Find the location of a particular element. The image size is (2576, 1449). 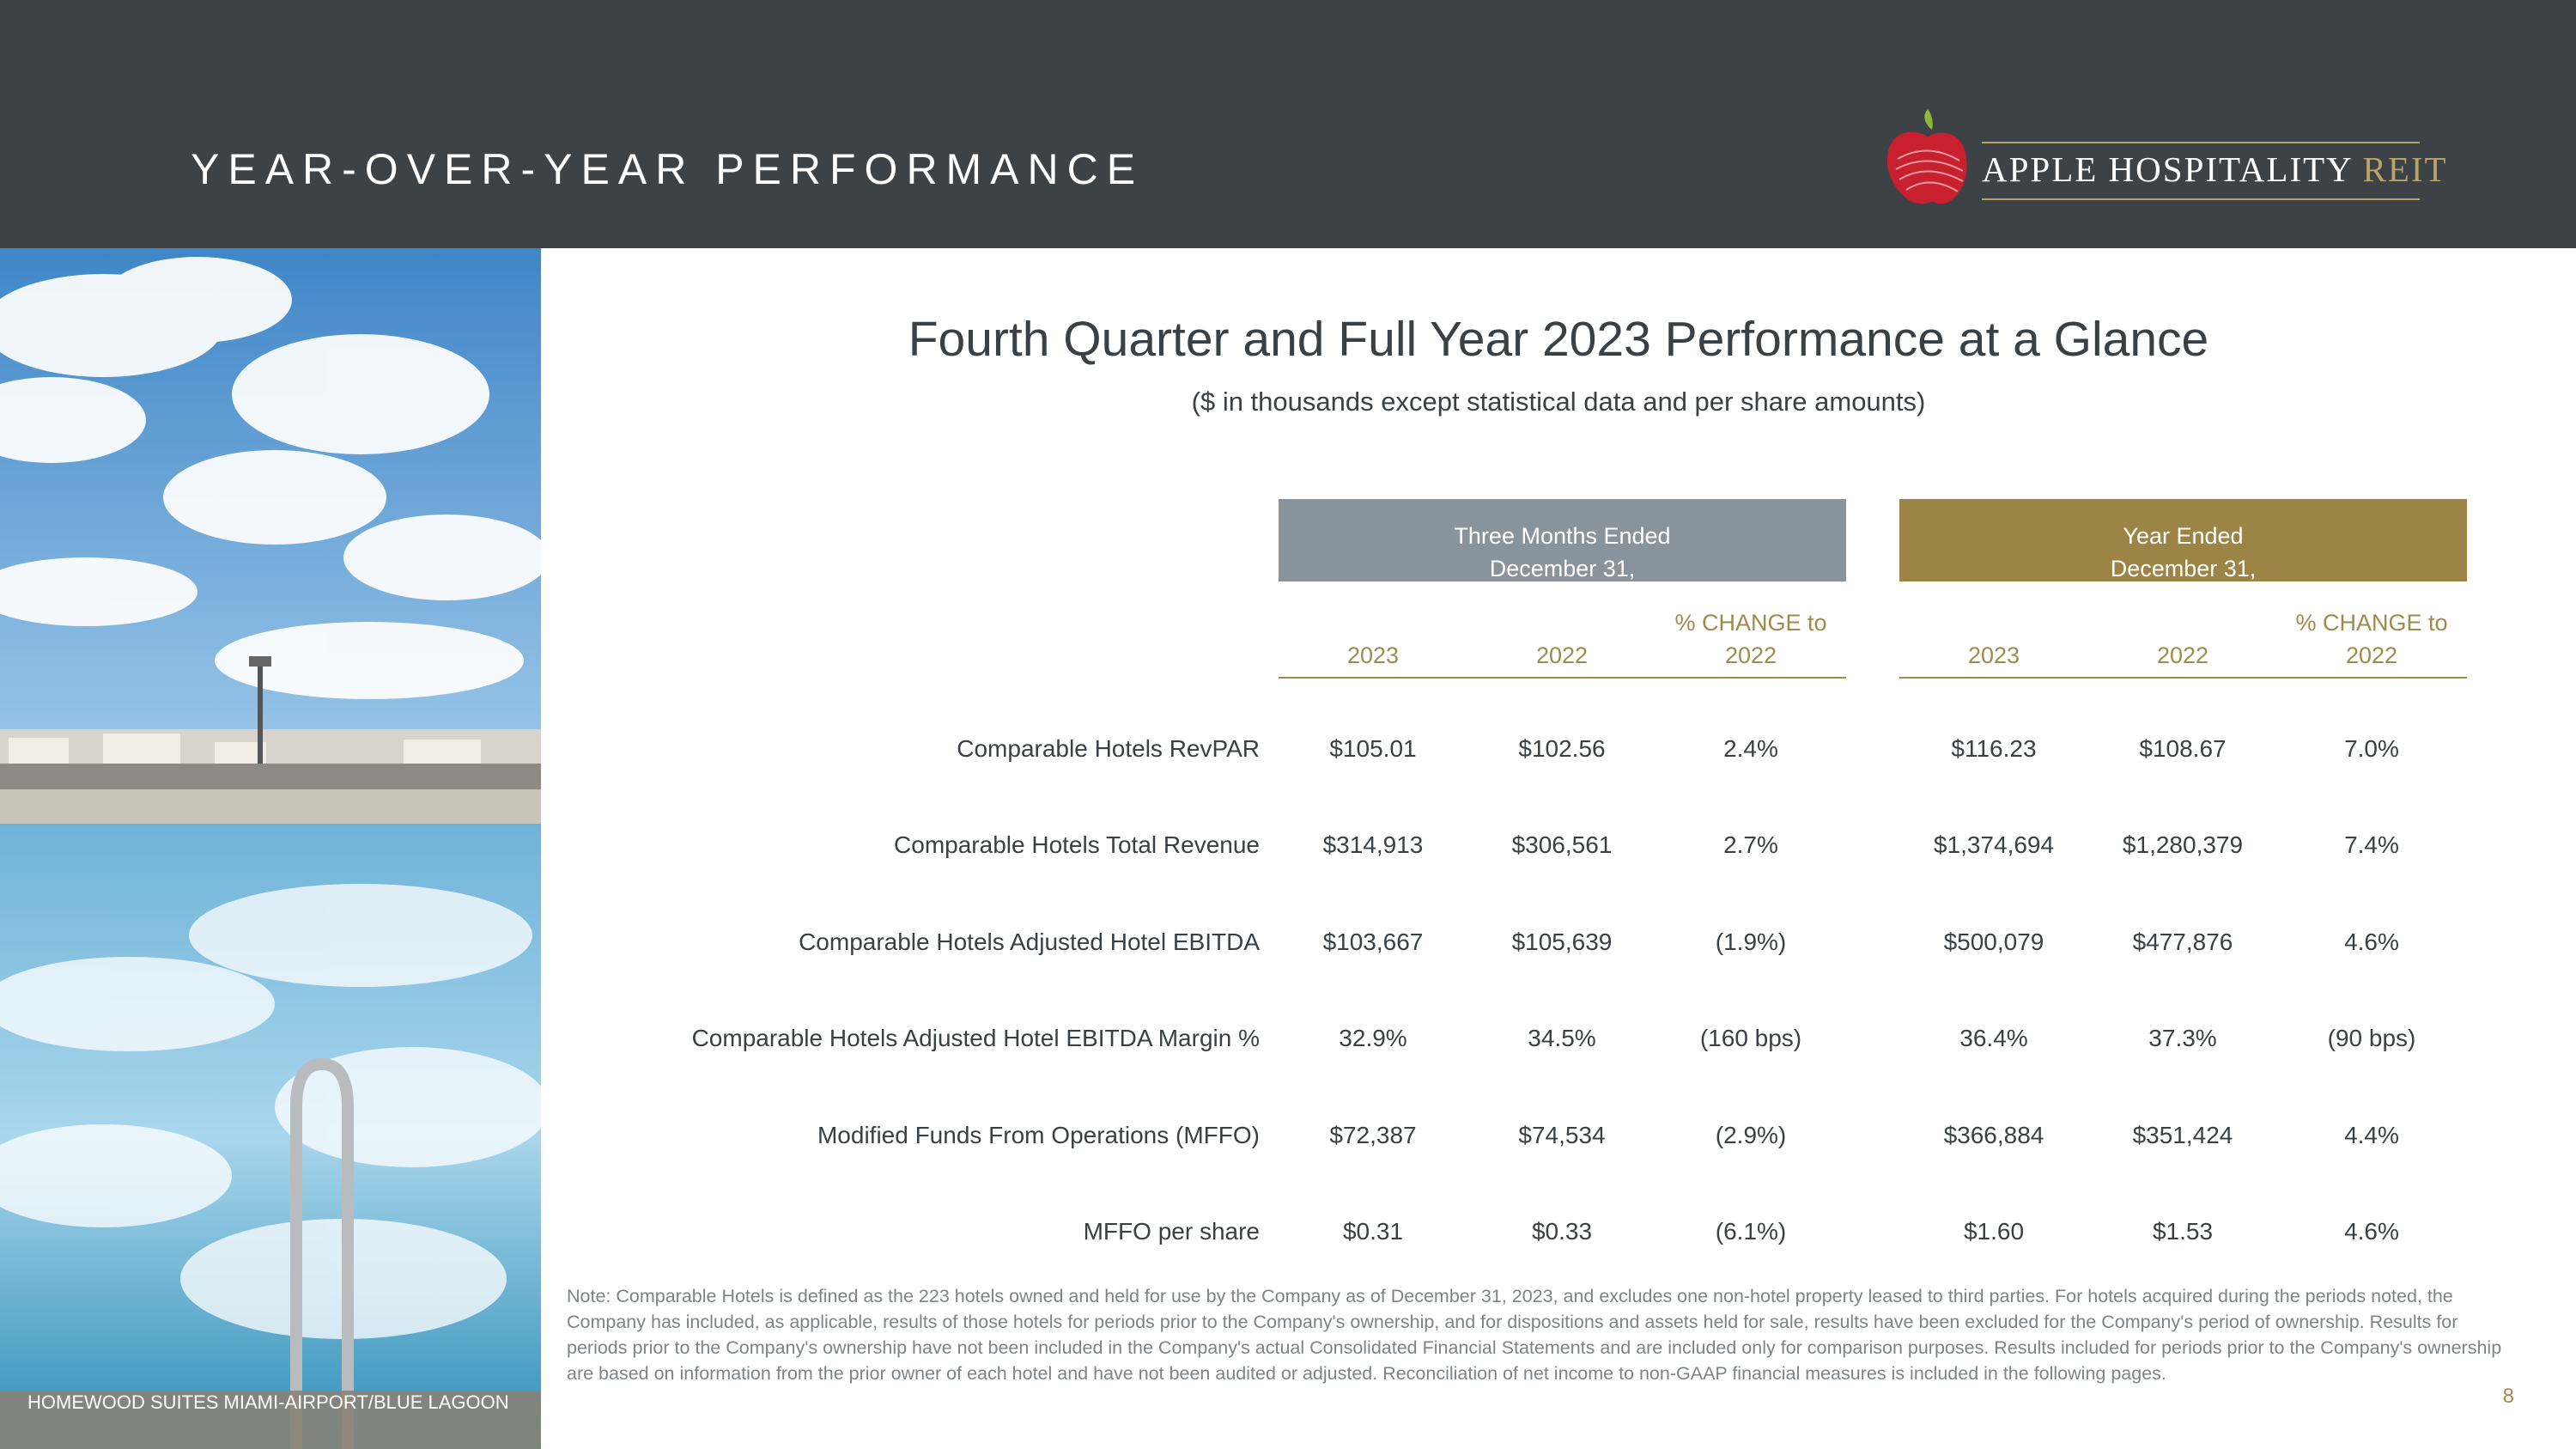

three-months-header: Three Months Ended December 31, is located at coordinates (1562, 540).